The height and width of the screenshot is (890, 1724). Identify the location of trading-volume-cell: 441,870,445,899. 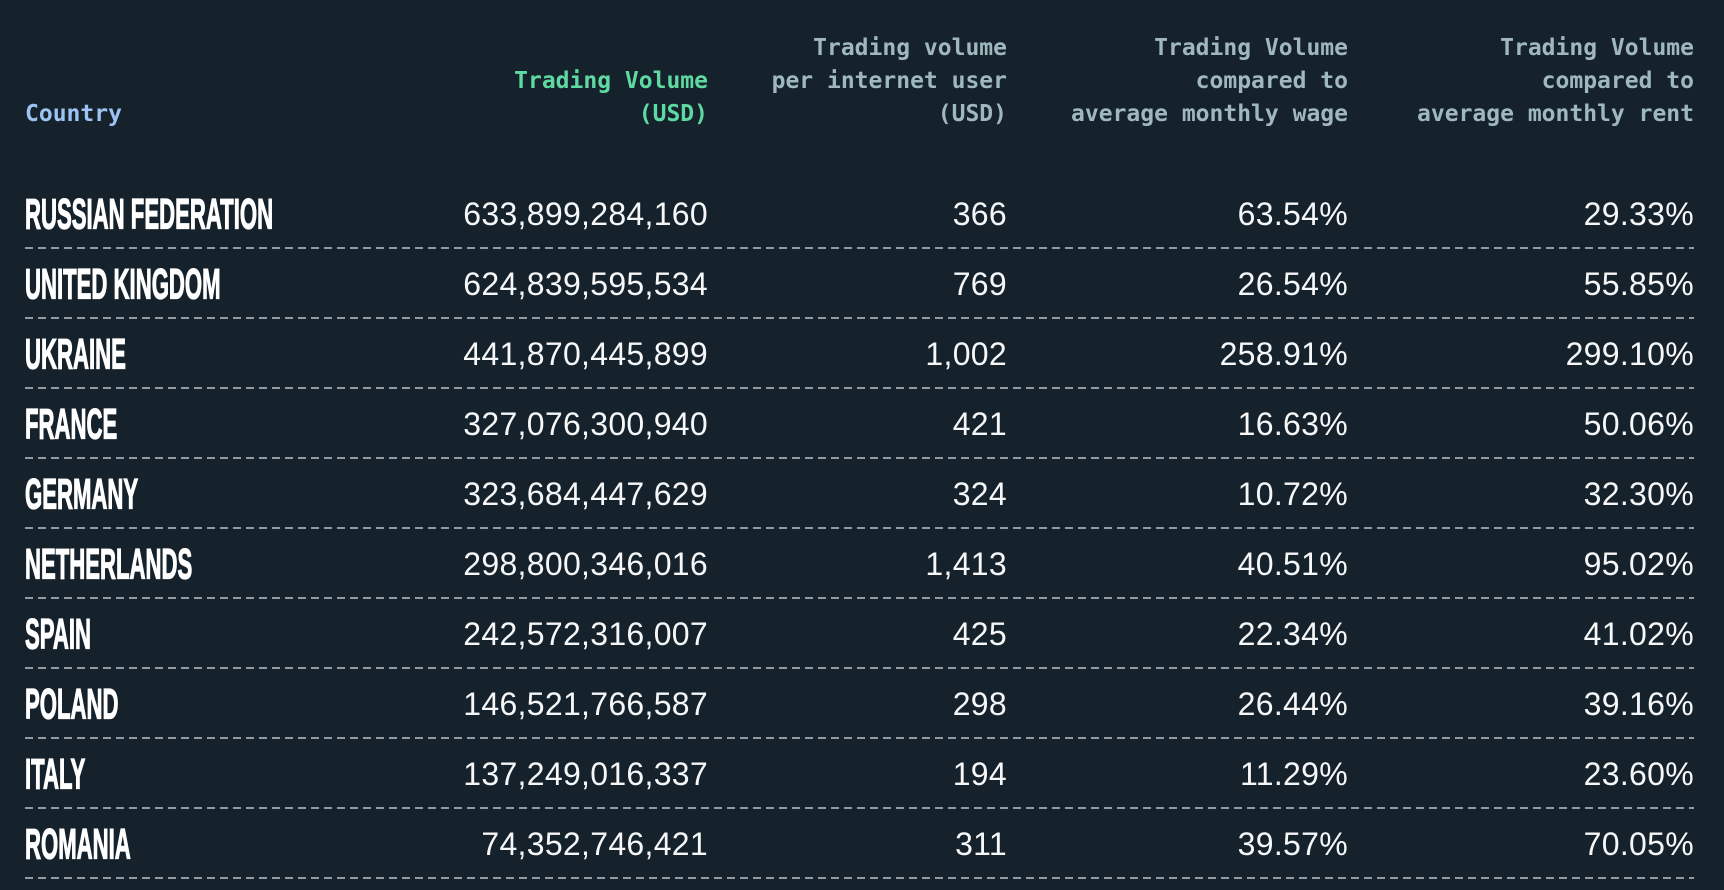
(585, 353).